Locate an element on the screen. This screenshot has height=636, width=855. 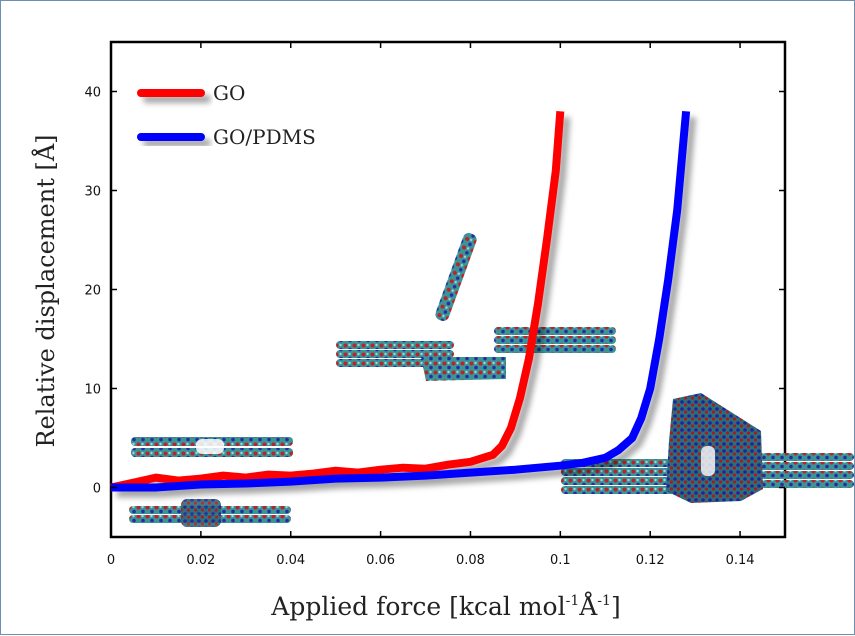
y-tick-label: 40 is located at coordinates (92, 93).